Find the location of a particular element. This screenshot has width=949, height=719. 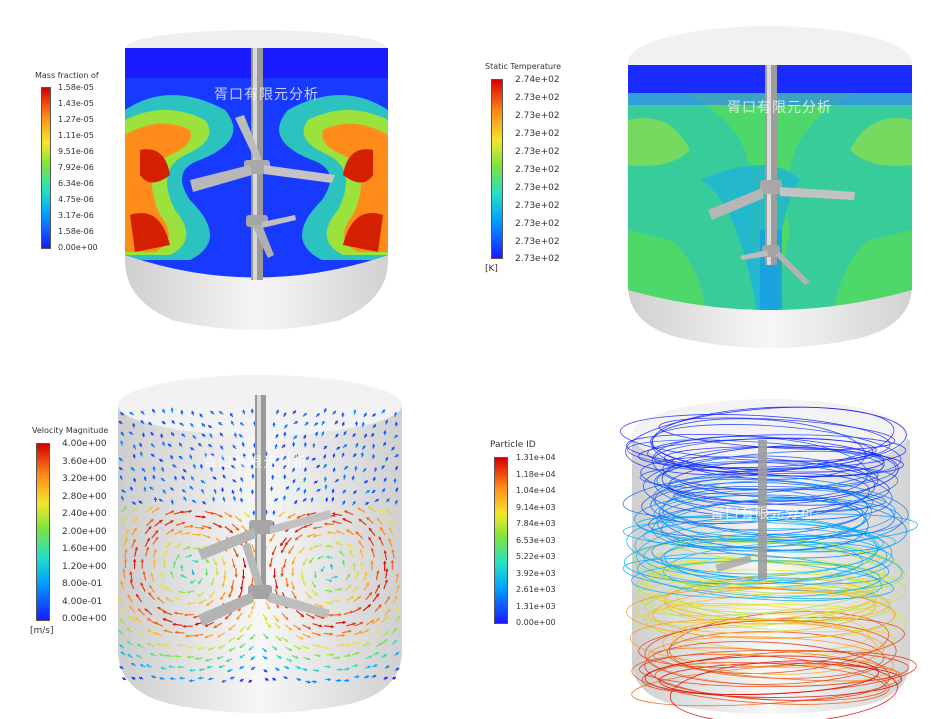

legend-tick: 2.40e+00 is located at coordinates (84, 514).